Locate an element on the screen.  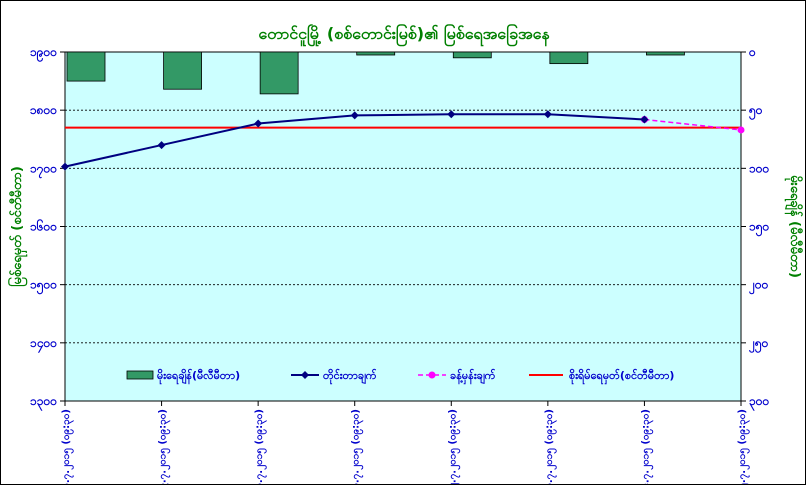
y-right-tick-label: ၁၀၀ is located at coordinates (759, 168).